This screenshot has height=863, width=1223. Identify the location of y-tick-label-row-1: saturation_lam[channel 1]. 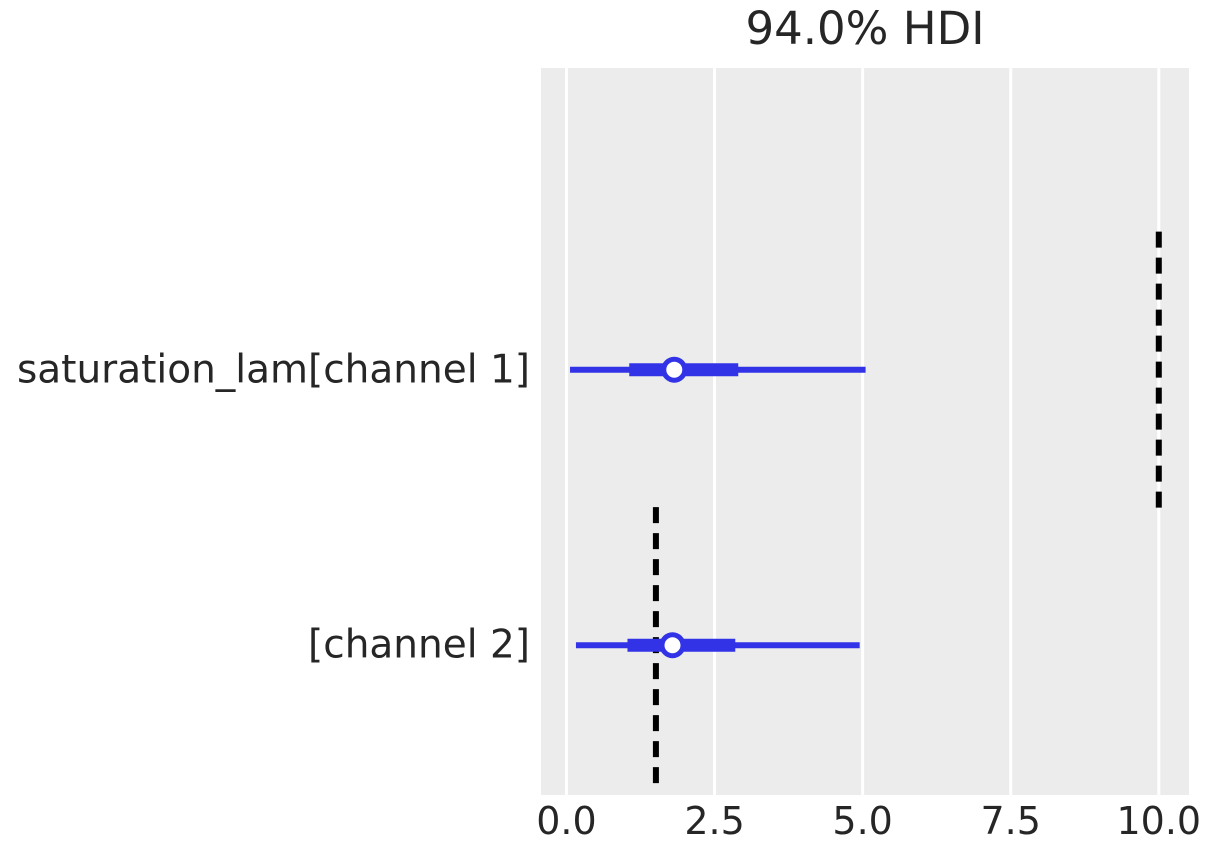
(273, 370).